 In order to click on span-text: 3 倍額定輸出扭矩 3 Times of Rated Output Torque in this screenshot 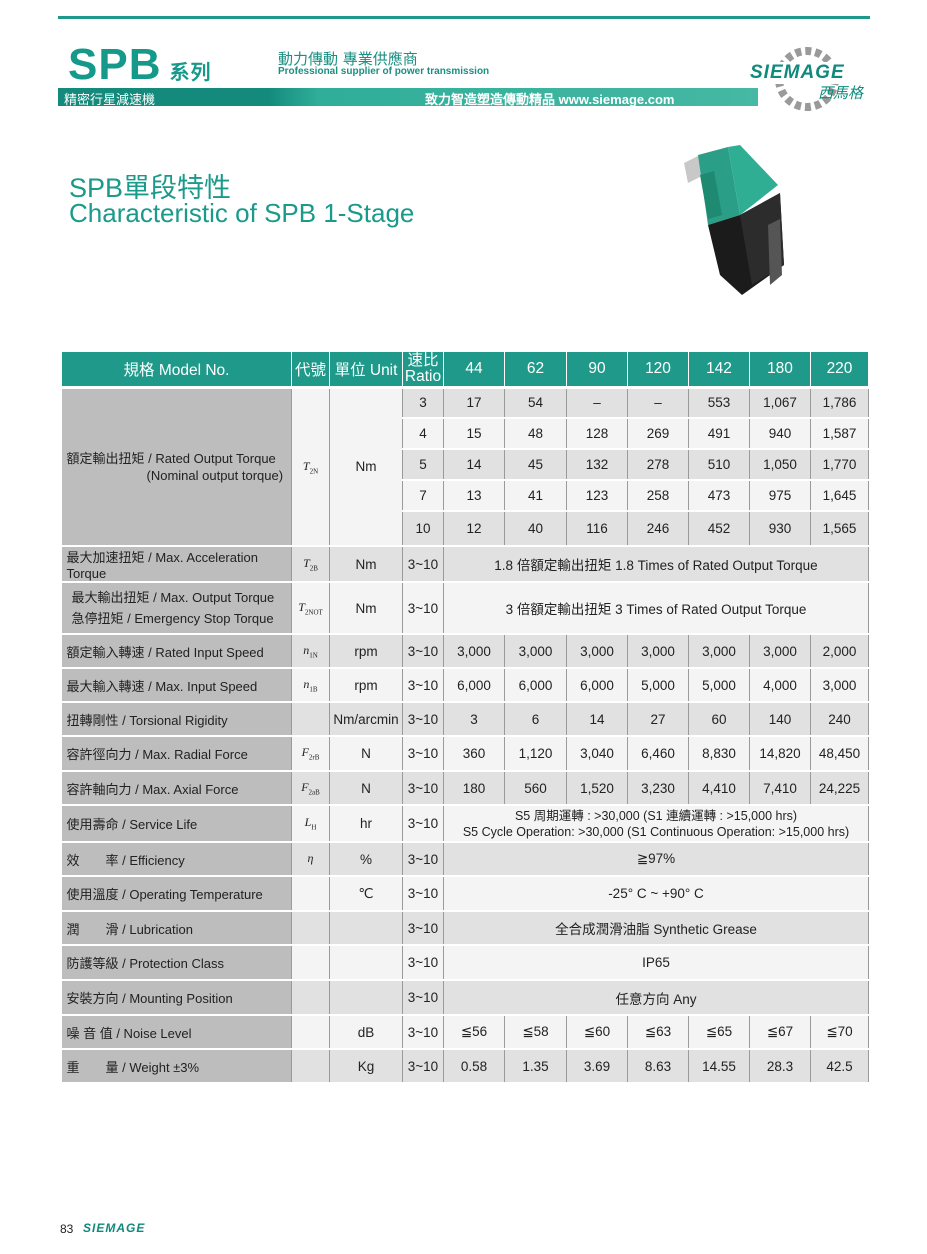, I will do `click(656, 609)`.